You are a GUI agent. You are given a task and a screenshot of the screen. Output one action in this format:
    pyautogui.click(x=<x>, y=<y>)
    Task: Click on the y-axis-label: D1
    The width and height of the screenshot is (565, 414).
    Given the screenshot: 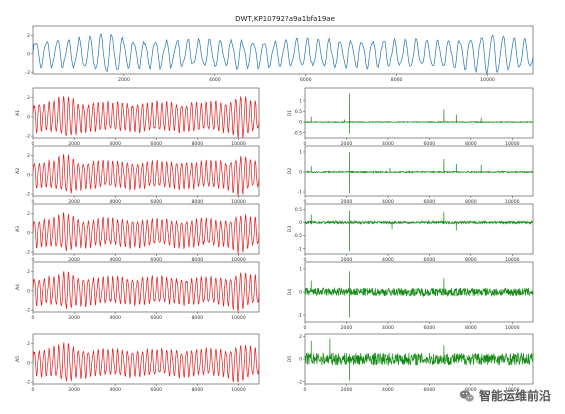 What is the action you would take?
    pyautogui.click(x=290, y=113)
    